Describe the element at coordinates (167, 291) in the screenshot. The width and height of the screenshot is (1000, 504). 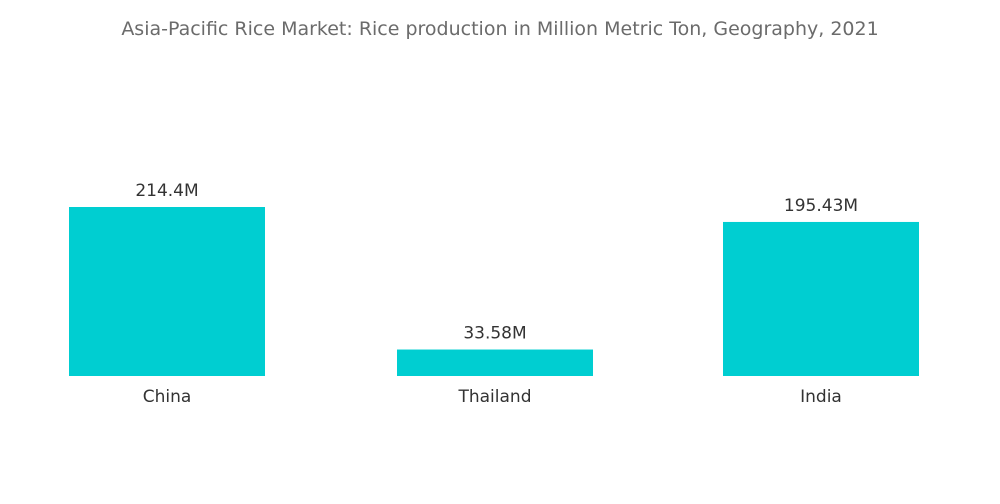
I see `bar-china` at that location.